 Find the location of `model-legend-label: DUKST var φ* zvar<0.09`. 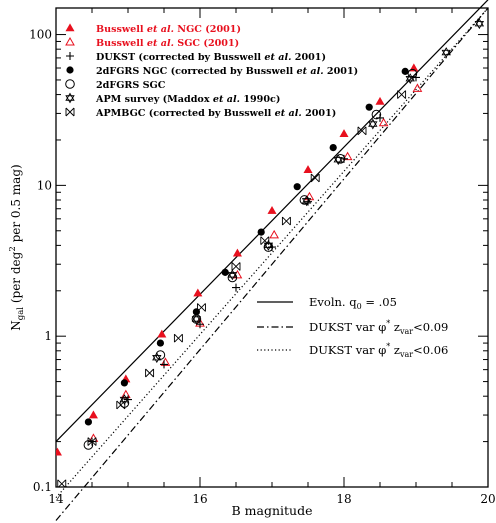

model-legend-label: DUKST var φ* zvar<0.09 is located at coordinates (378, 327).